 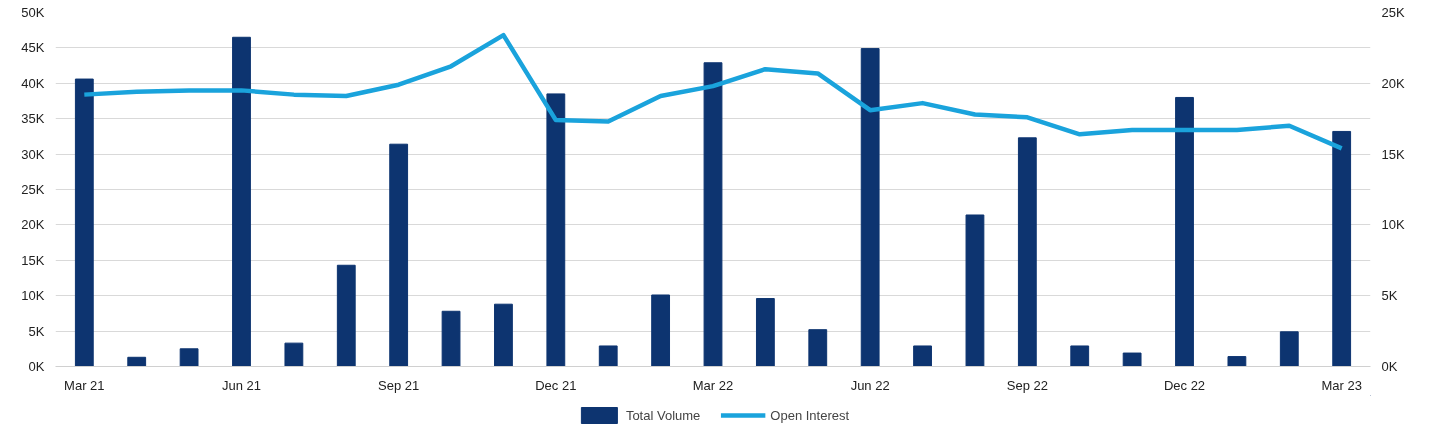 I want to click on y-tick-label: 45K, so click(x=33, y=48).